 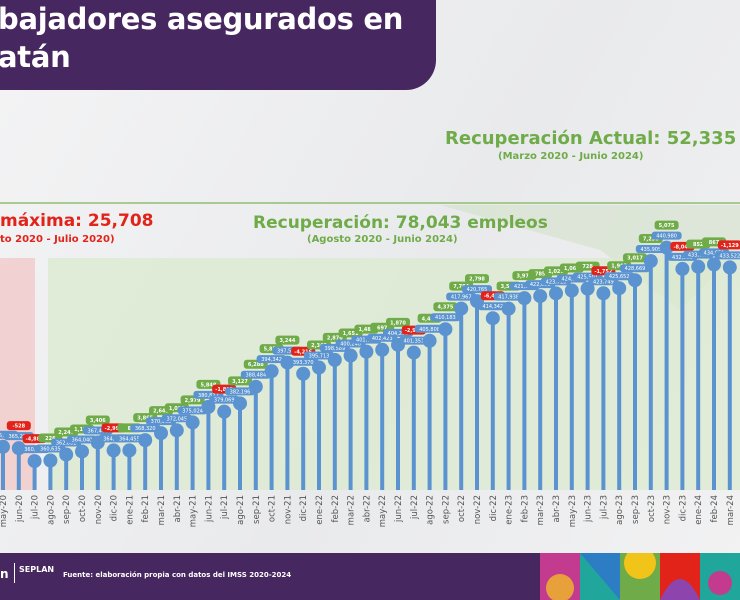 I want to click on change-label: 2,643, so click(x=161, y=412).